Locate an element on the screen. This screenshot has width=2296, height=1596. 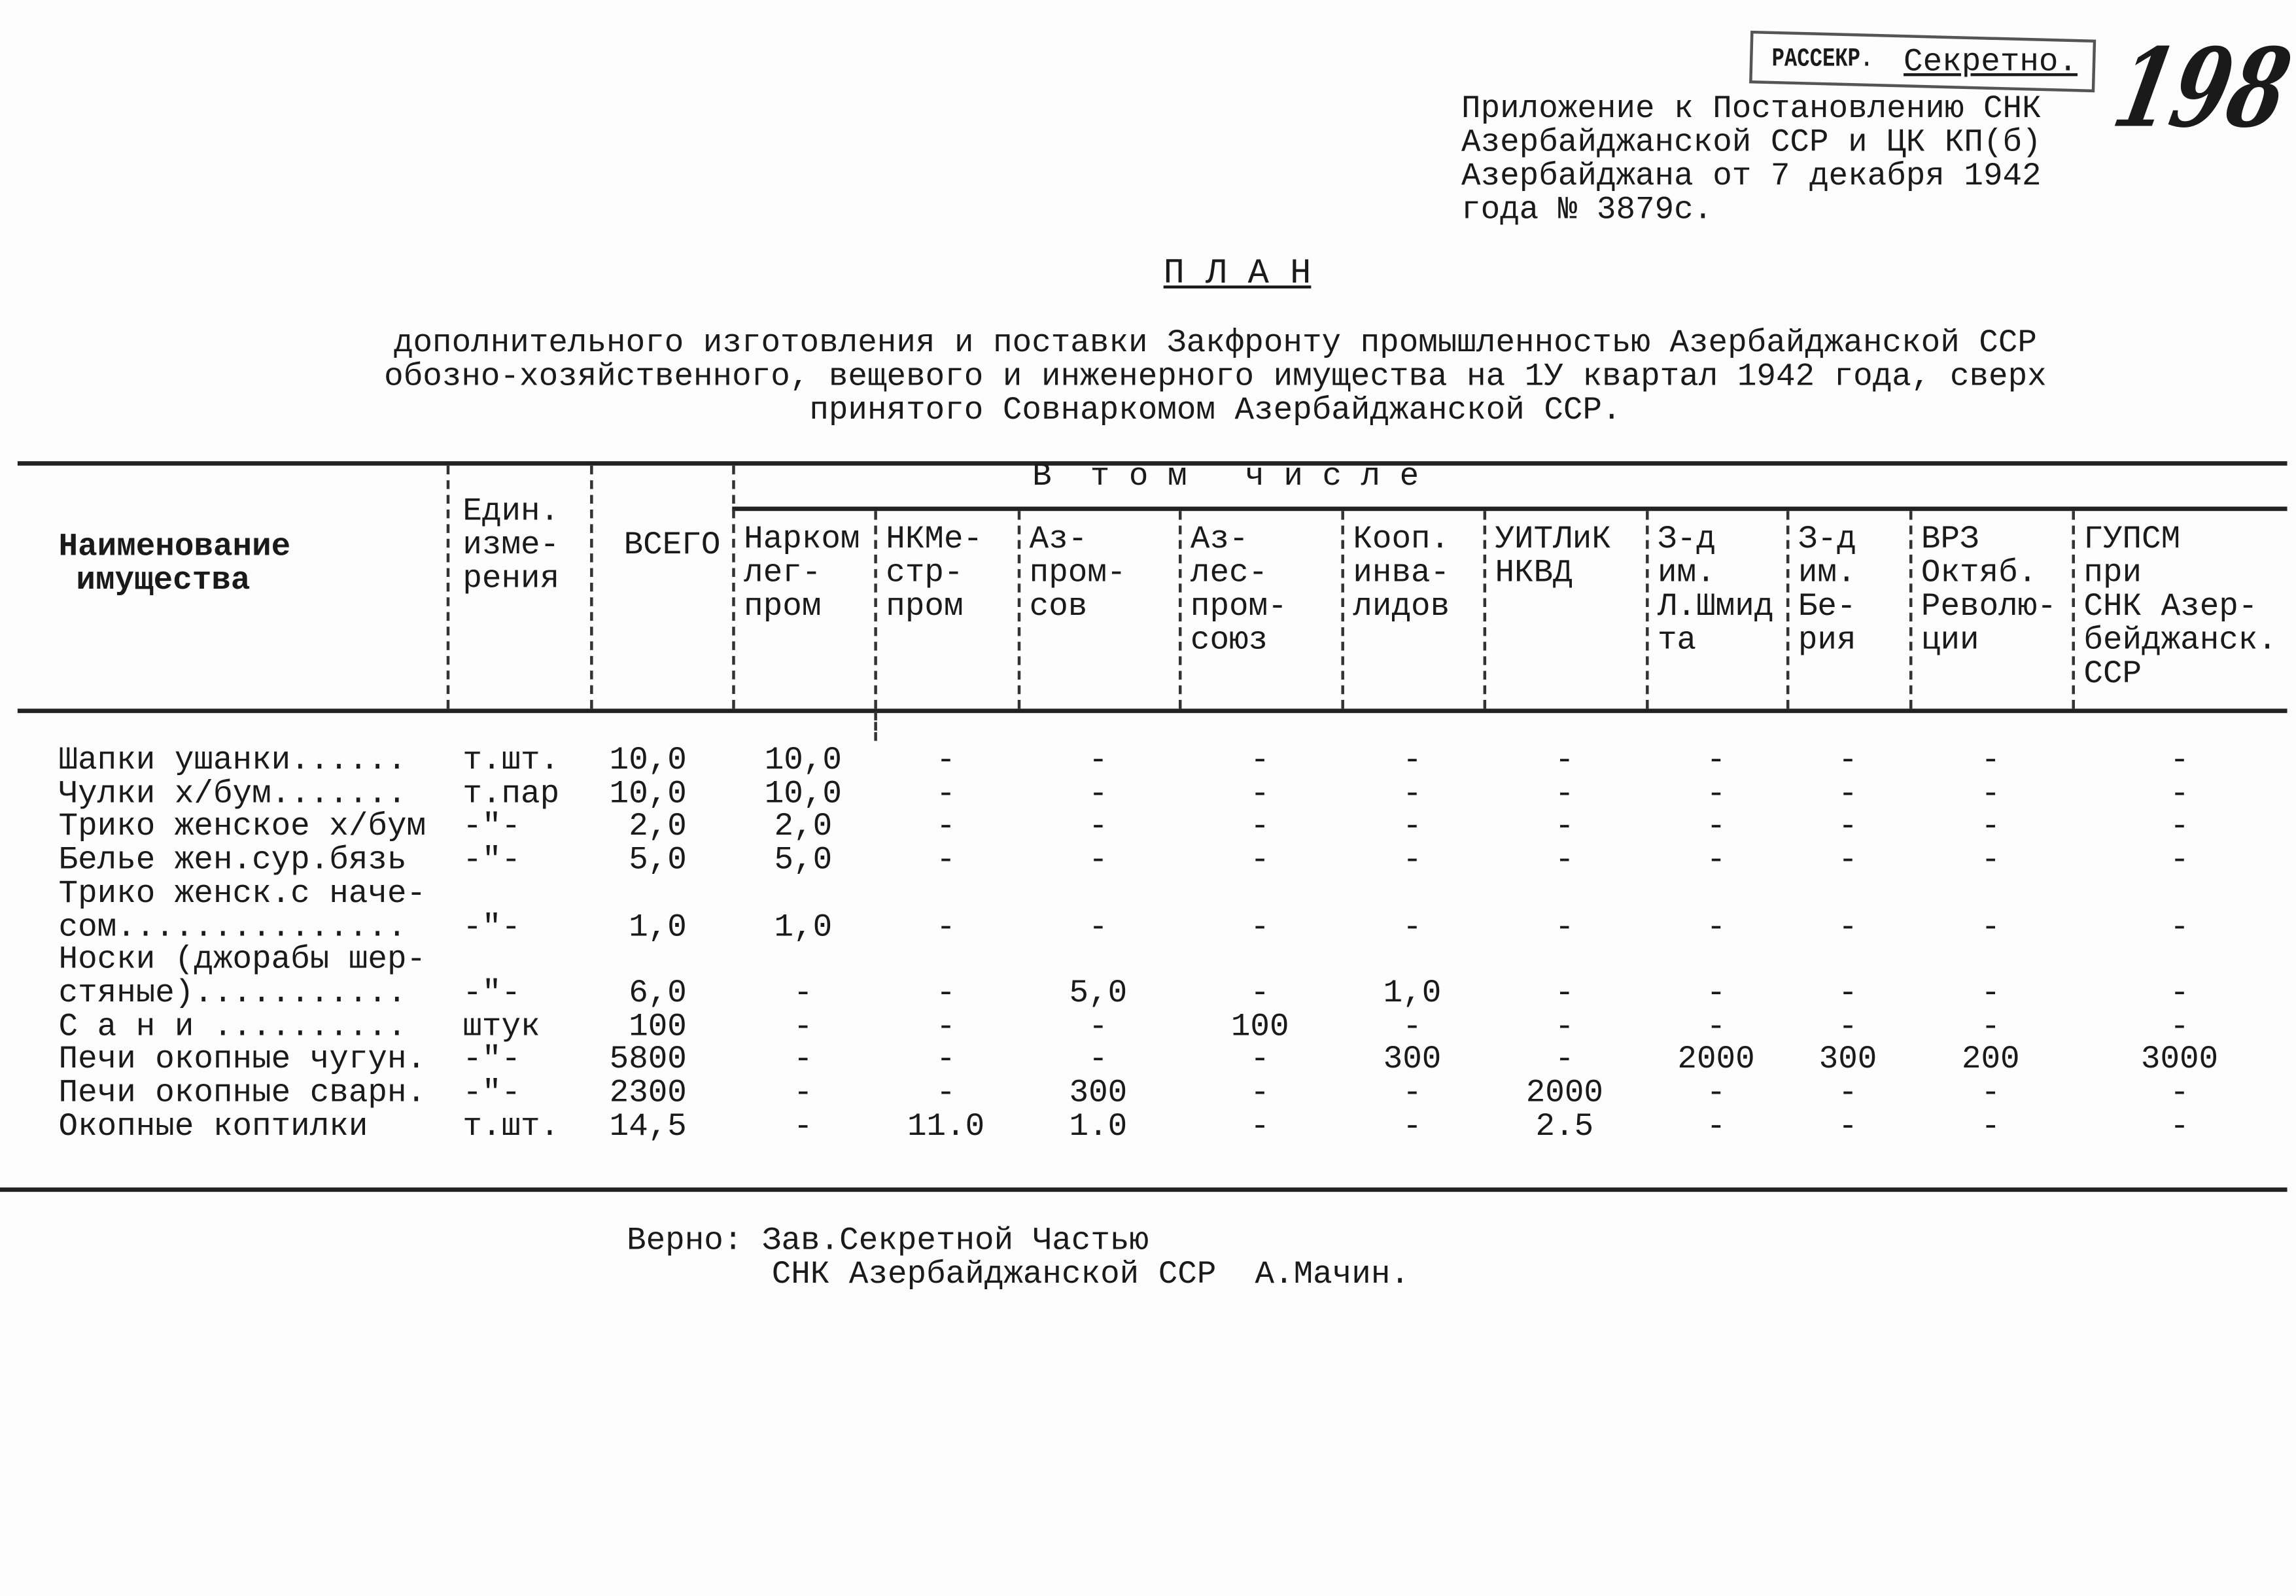
column-header-8: рия is located at coordinates (1827, 640).